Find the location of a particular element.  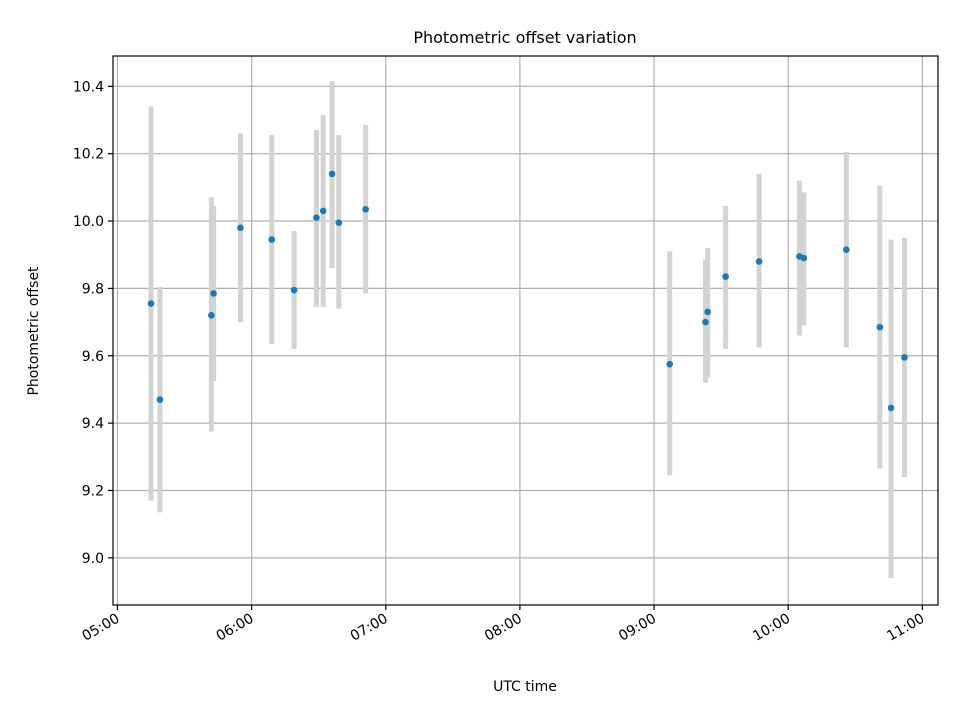

y-tick-label: 10.4 is located at coordinates (88, 87).